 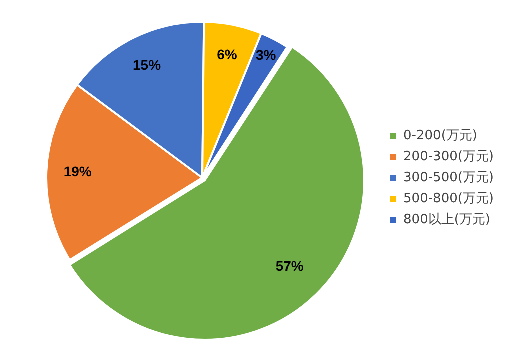 I want to click on legend-label: 800以上(万元), so click(x=447, y=220).